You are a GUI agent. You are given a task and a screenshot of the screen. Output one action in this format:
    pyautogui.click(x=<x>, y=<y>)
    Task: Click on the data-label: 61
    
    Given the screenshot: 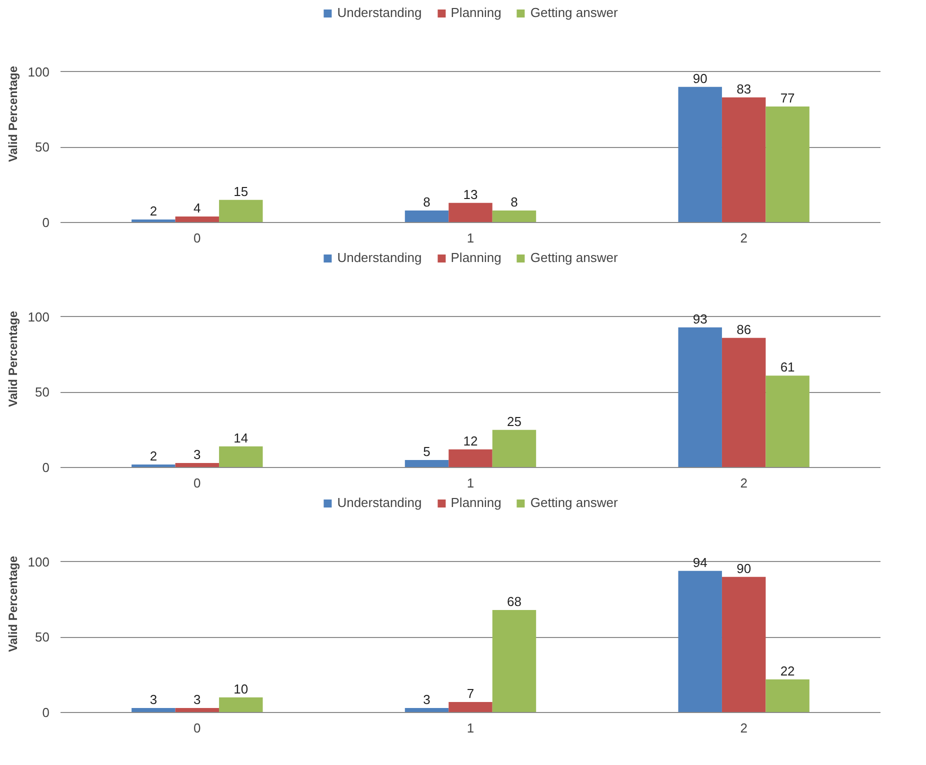 What is the action you would take?
    pyautogui.click(x=787, y=367)
    